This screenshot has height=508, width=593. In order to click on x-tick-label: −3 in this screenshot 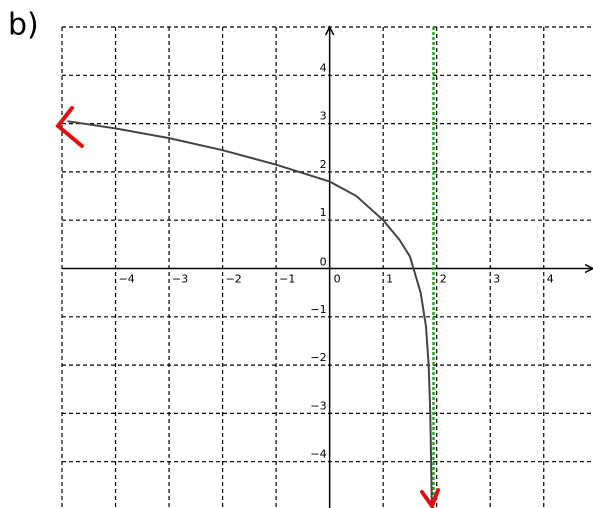, I will do `click(180, 279)`.